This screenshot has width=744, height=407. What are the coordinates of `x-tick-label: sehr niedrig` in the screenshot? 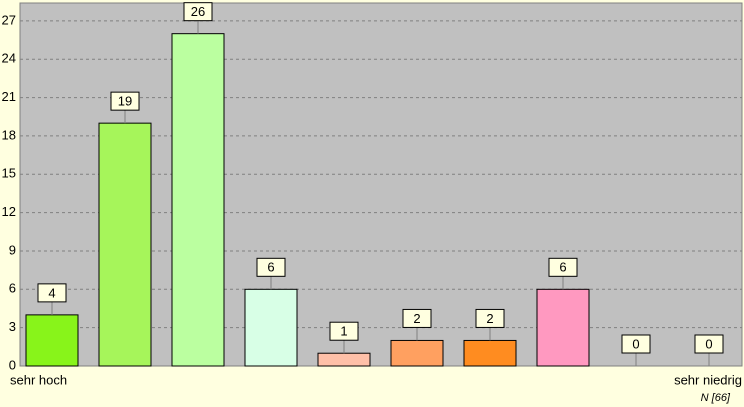 It's located at (708, 379).